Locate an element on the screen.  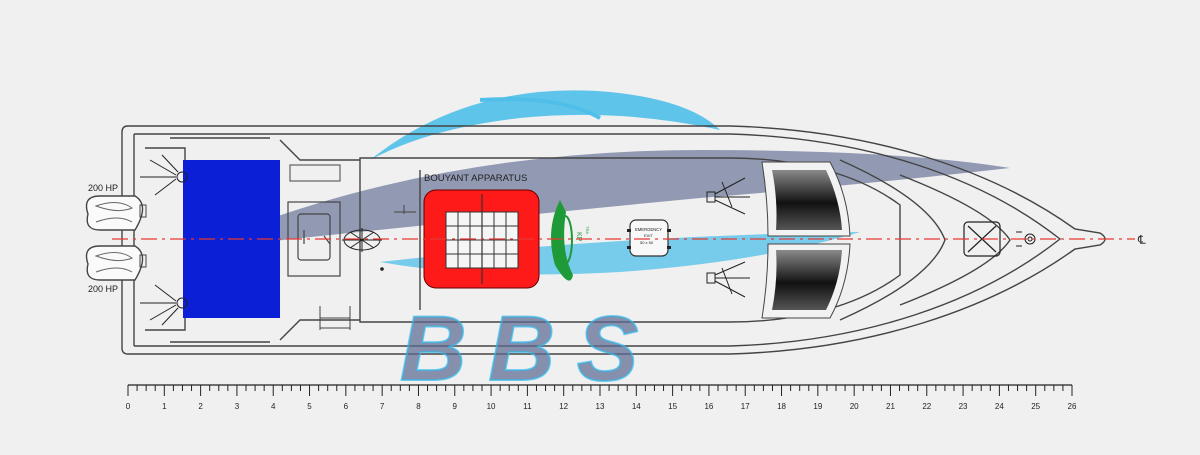
scale-tick-label: 16 is located at coordinates (708, 406).